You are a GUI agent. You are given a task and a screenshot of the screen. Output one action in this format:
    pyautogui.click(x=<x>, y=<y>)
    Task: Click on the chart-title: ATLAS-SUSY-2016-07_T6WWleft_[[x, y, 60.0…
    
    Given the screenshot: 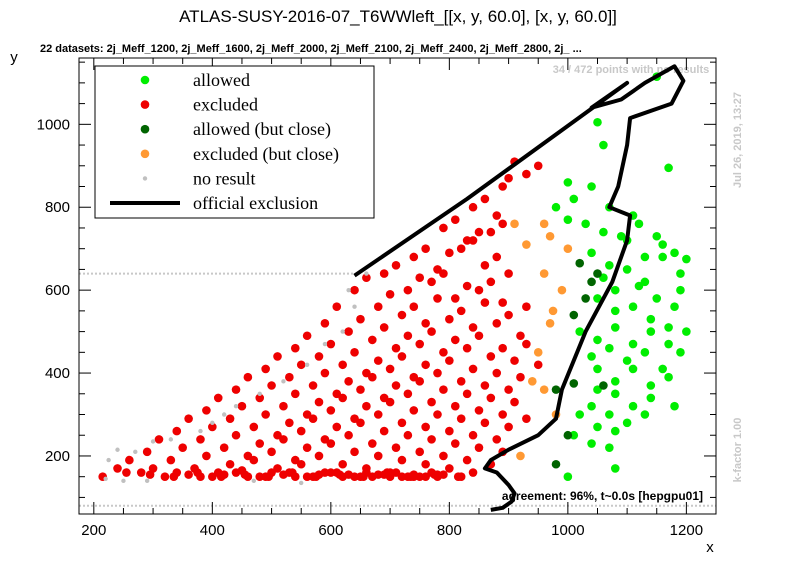 What is the action you would take?
    pyautogui.click(x=398, y=16)
    